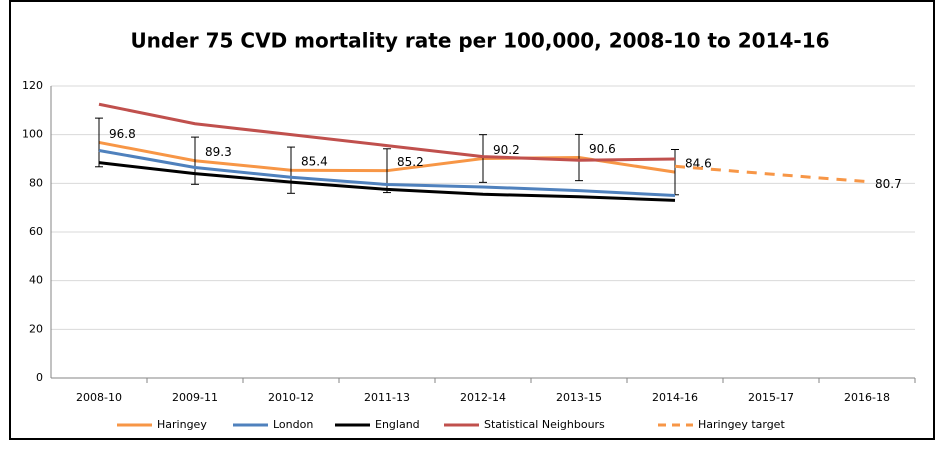 This screenshot has height=449, width=940. Describe the element at coordinates (397, 424) in the screenshot. I see `legend-label: England` at that location.